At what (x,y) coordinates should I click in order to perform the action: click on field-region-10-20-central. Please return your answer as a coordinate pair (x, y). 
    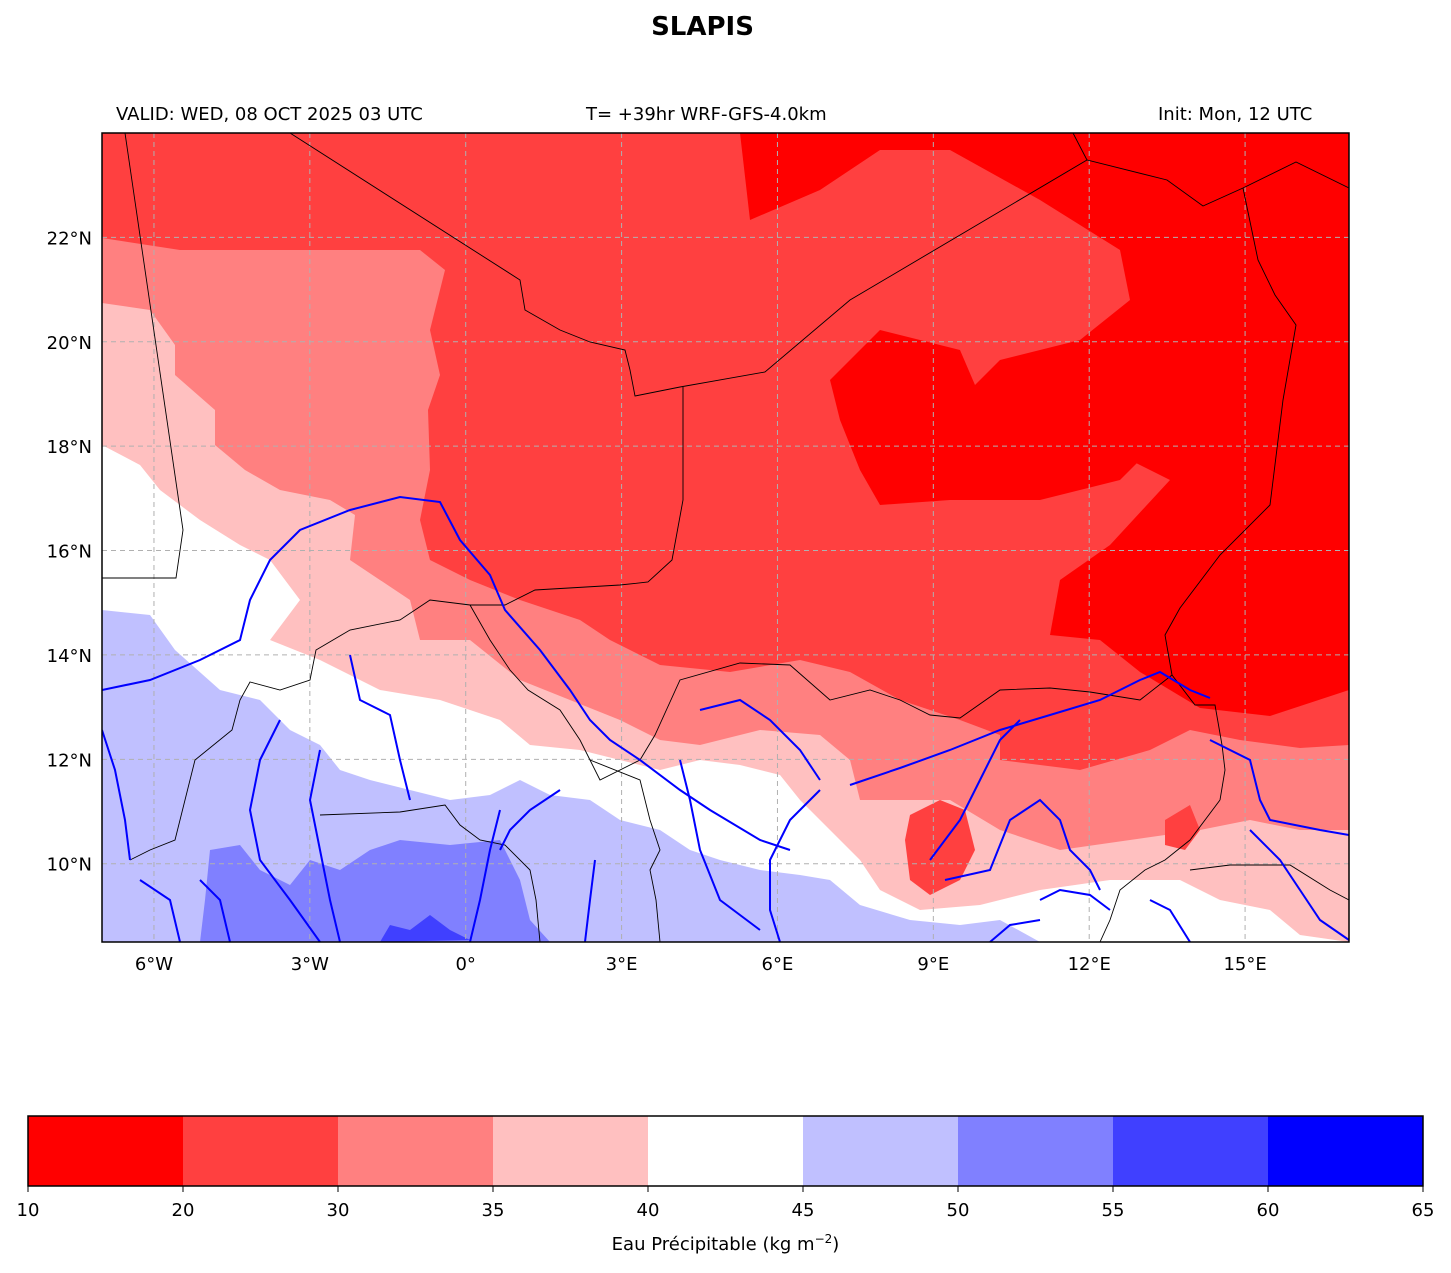
    Looking at the image, I should click on (990, 417).